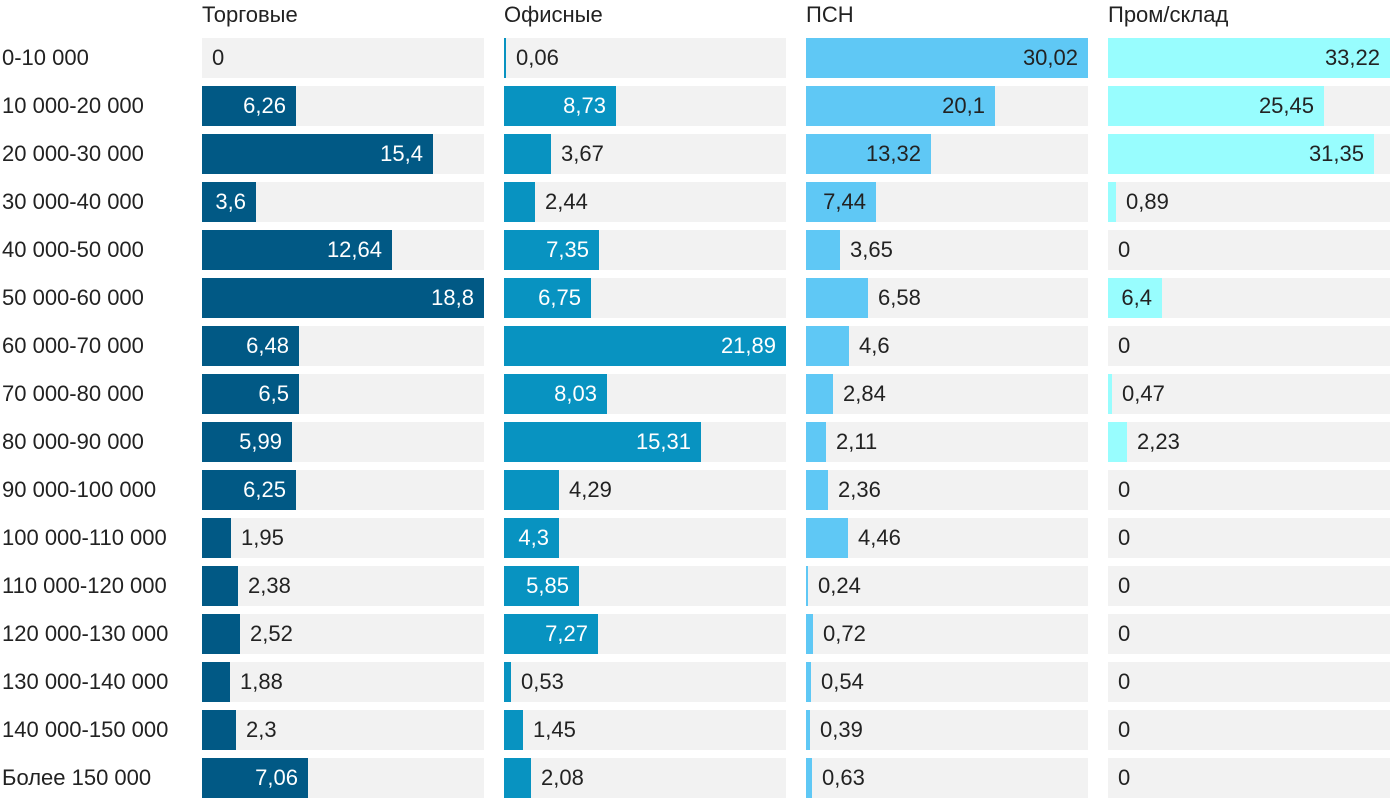 The width and height of the screenshot is (1400, 798). What do you see at coordinates (73, 297) in the screenshot?
I see `category-label: 50 000-60 000` at bounding box center [73, 297].